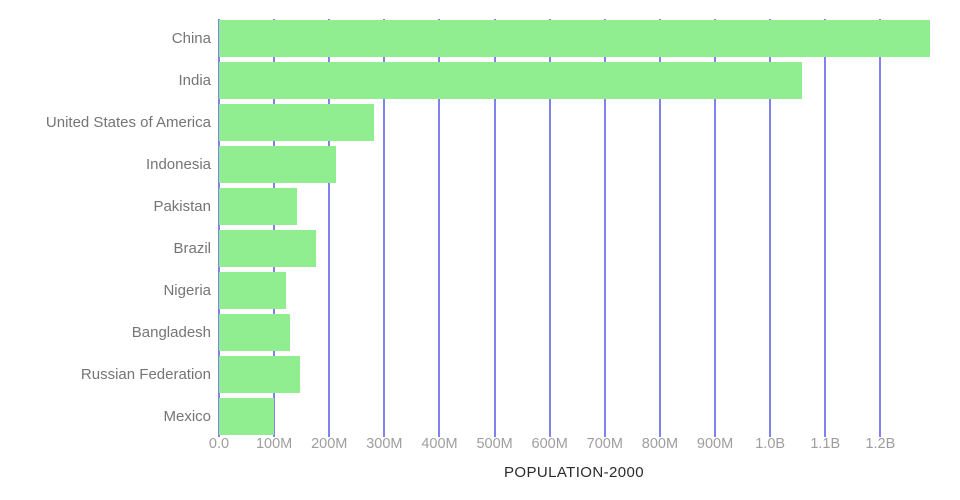  What do you see at coordinates (825, 228) in the screenshot?
I see `gridline-1-1b` at bounding box center [825, 228].